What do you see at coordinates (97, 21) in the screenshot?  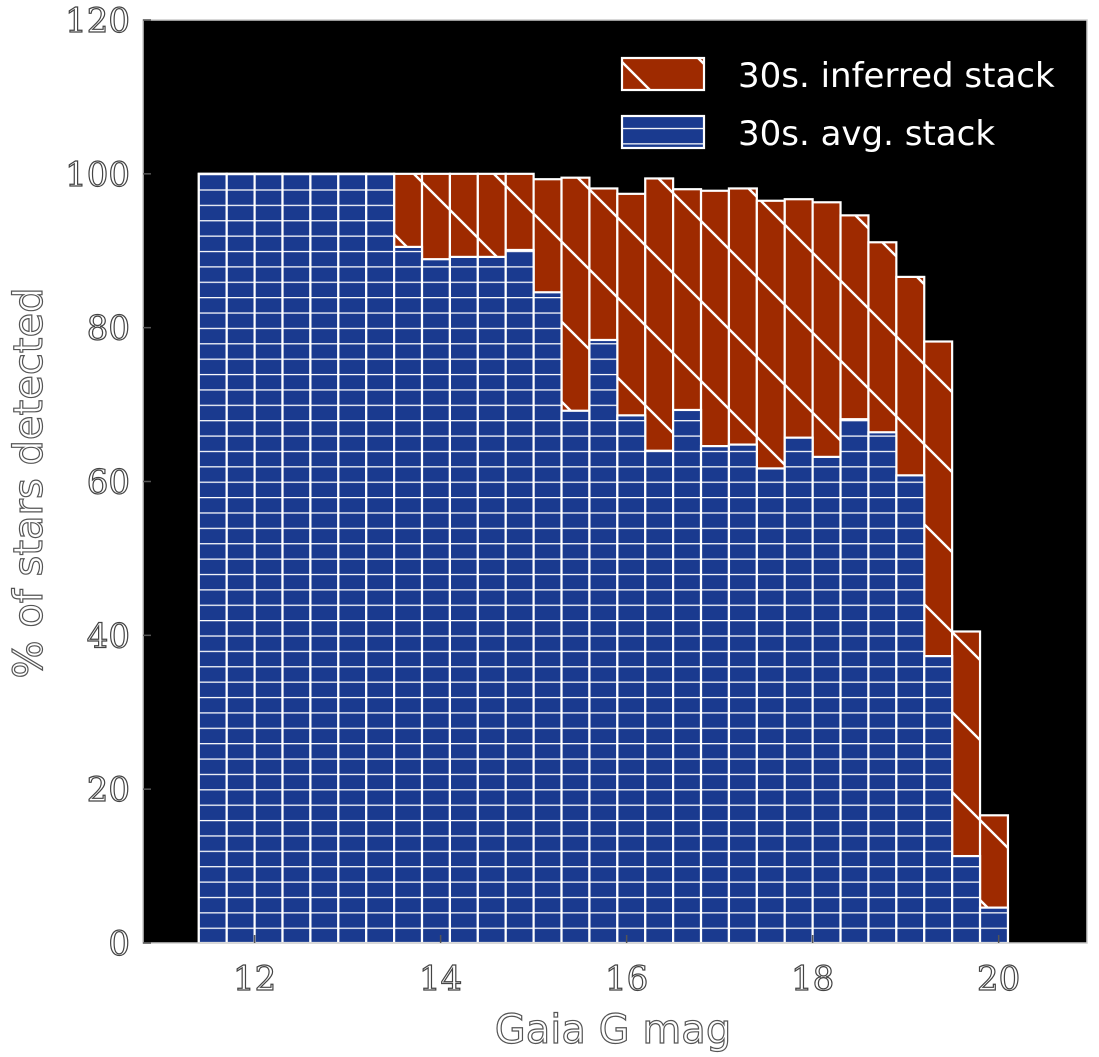 I see `y-tick-label-120: 120` at bounding box center [97, 21].